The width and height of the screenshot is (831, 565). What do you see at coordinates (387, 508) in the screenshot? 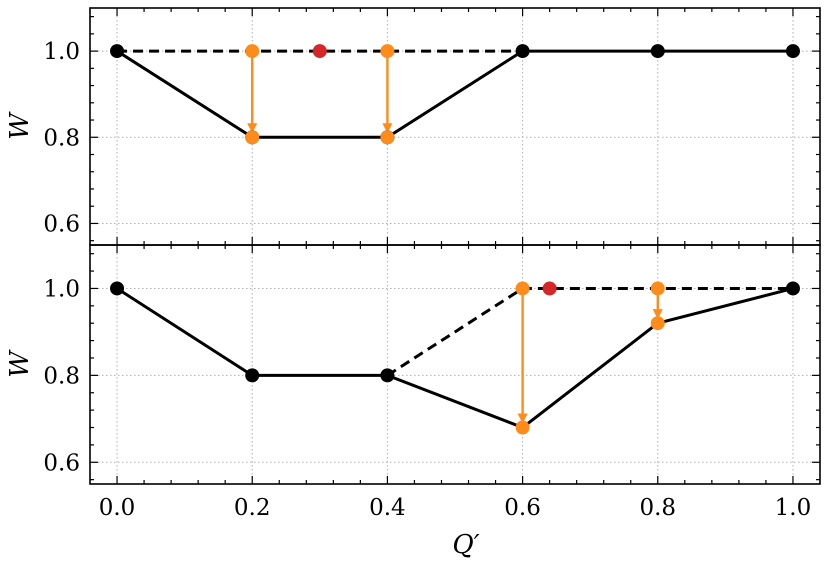
I see `x-tick-label: 0.4` at bounding box center [387, 508].